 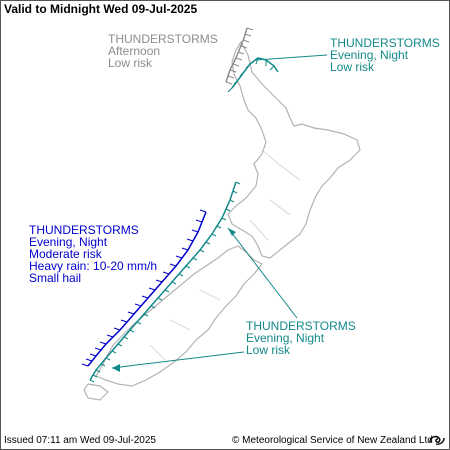 What do you see at coordinates (262, 273) in the screenshot?
I see `south-pointer-arrow` at bounding box center [262, 273].